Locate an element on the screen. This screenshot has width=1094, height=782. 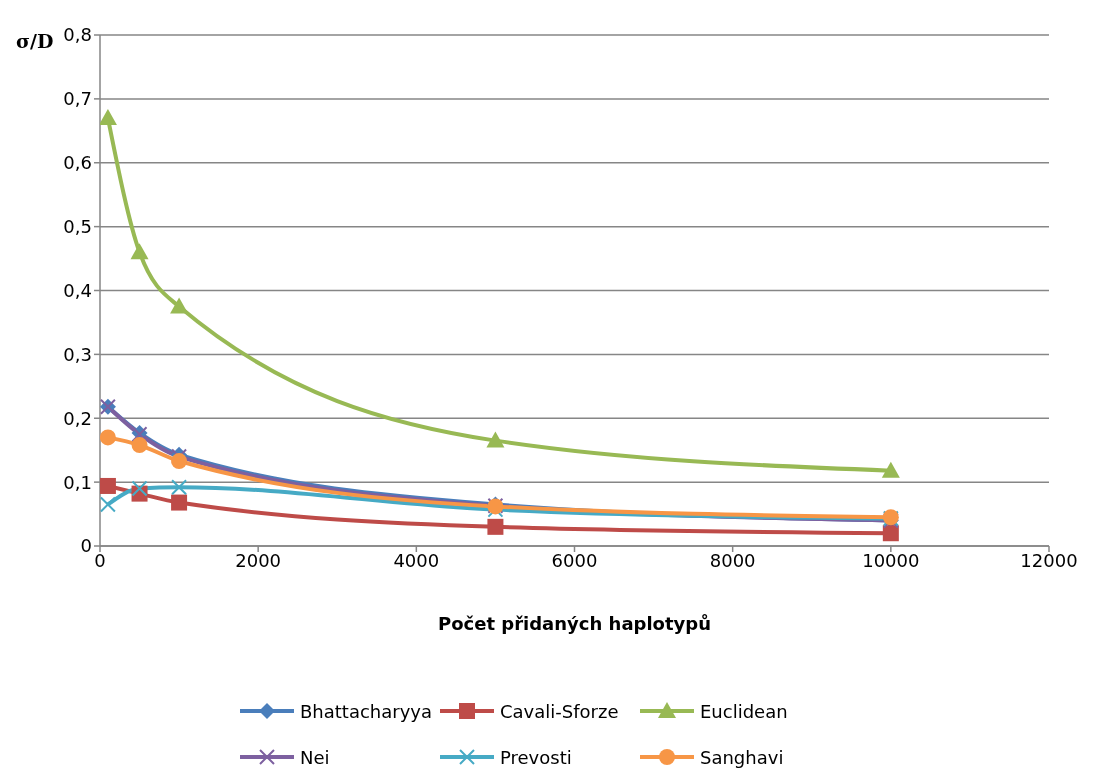
x-tick-label: 8000 is located at coordinates (732, 560).